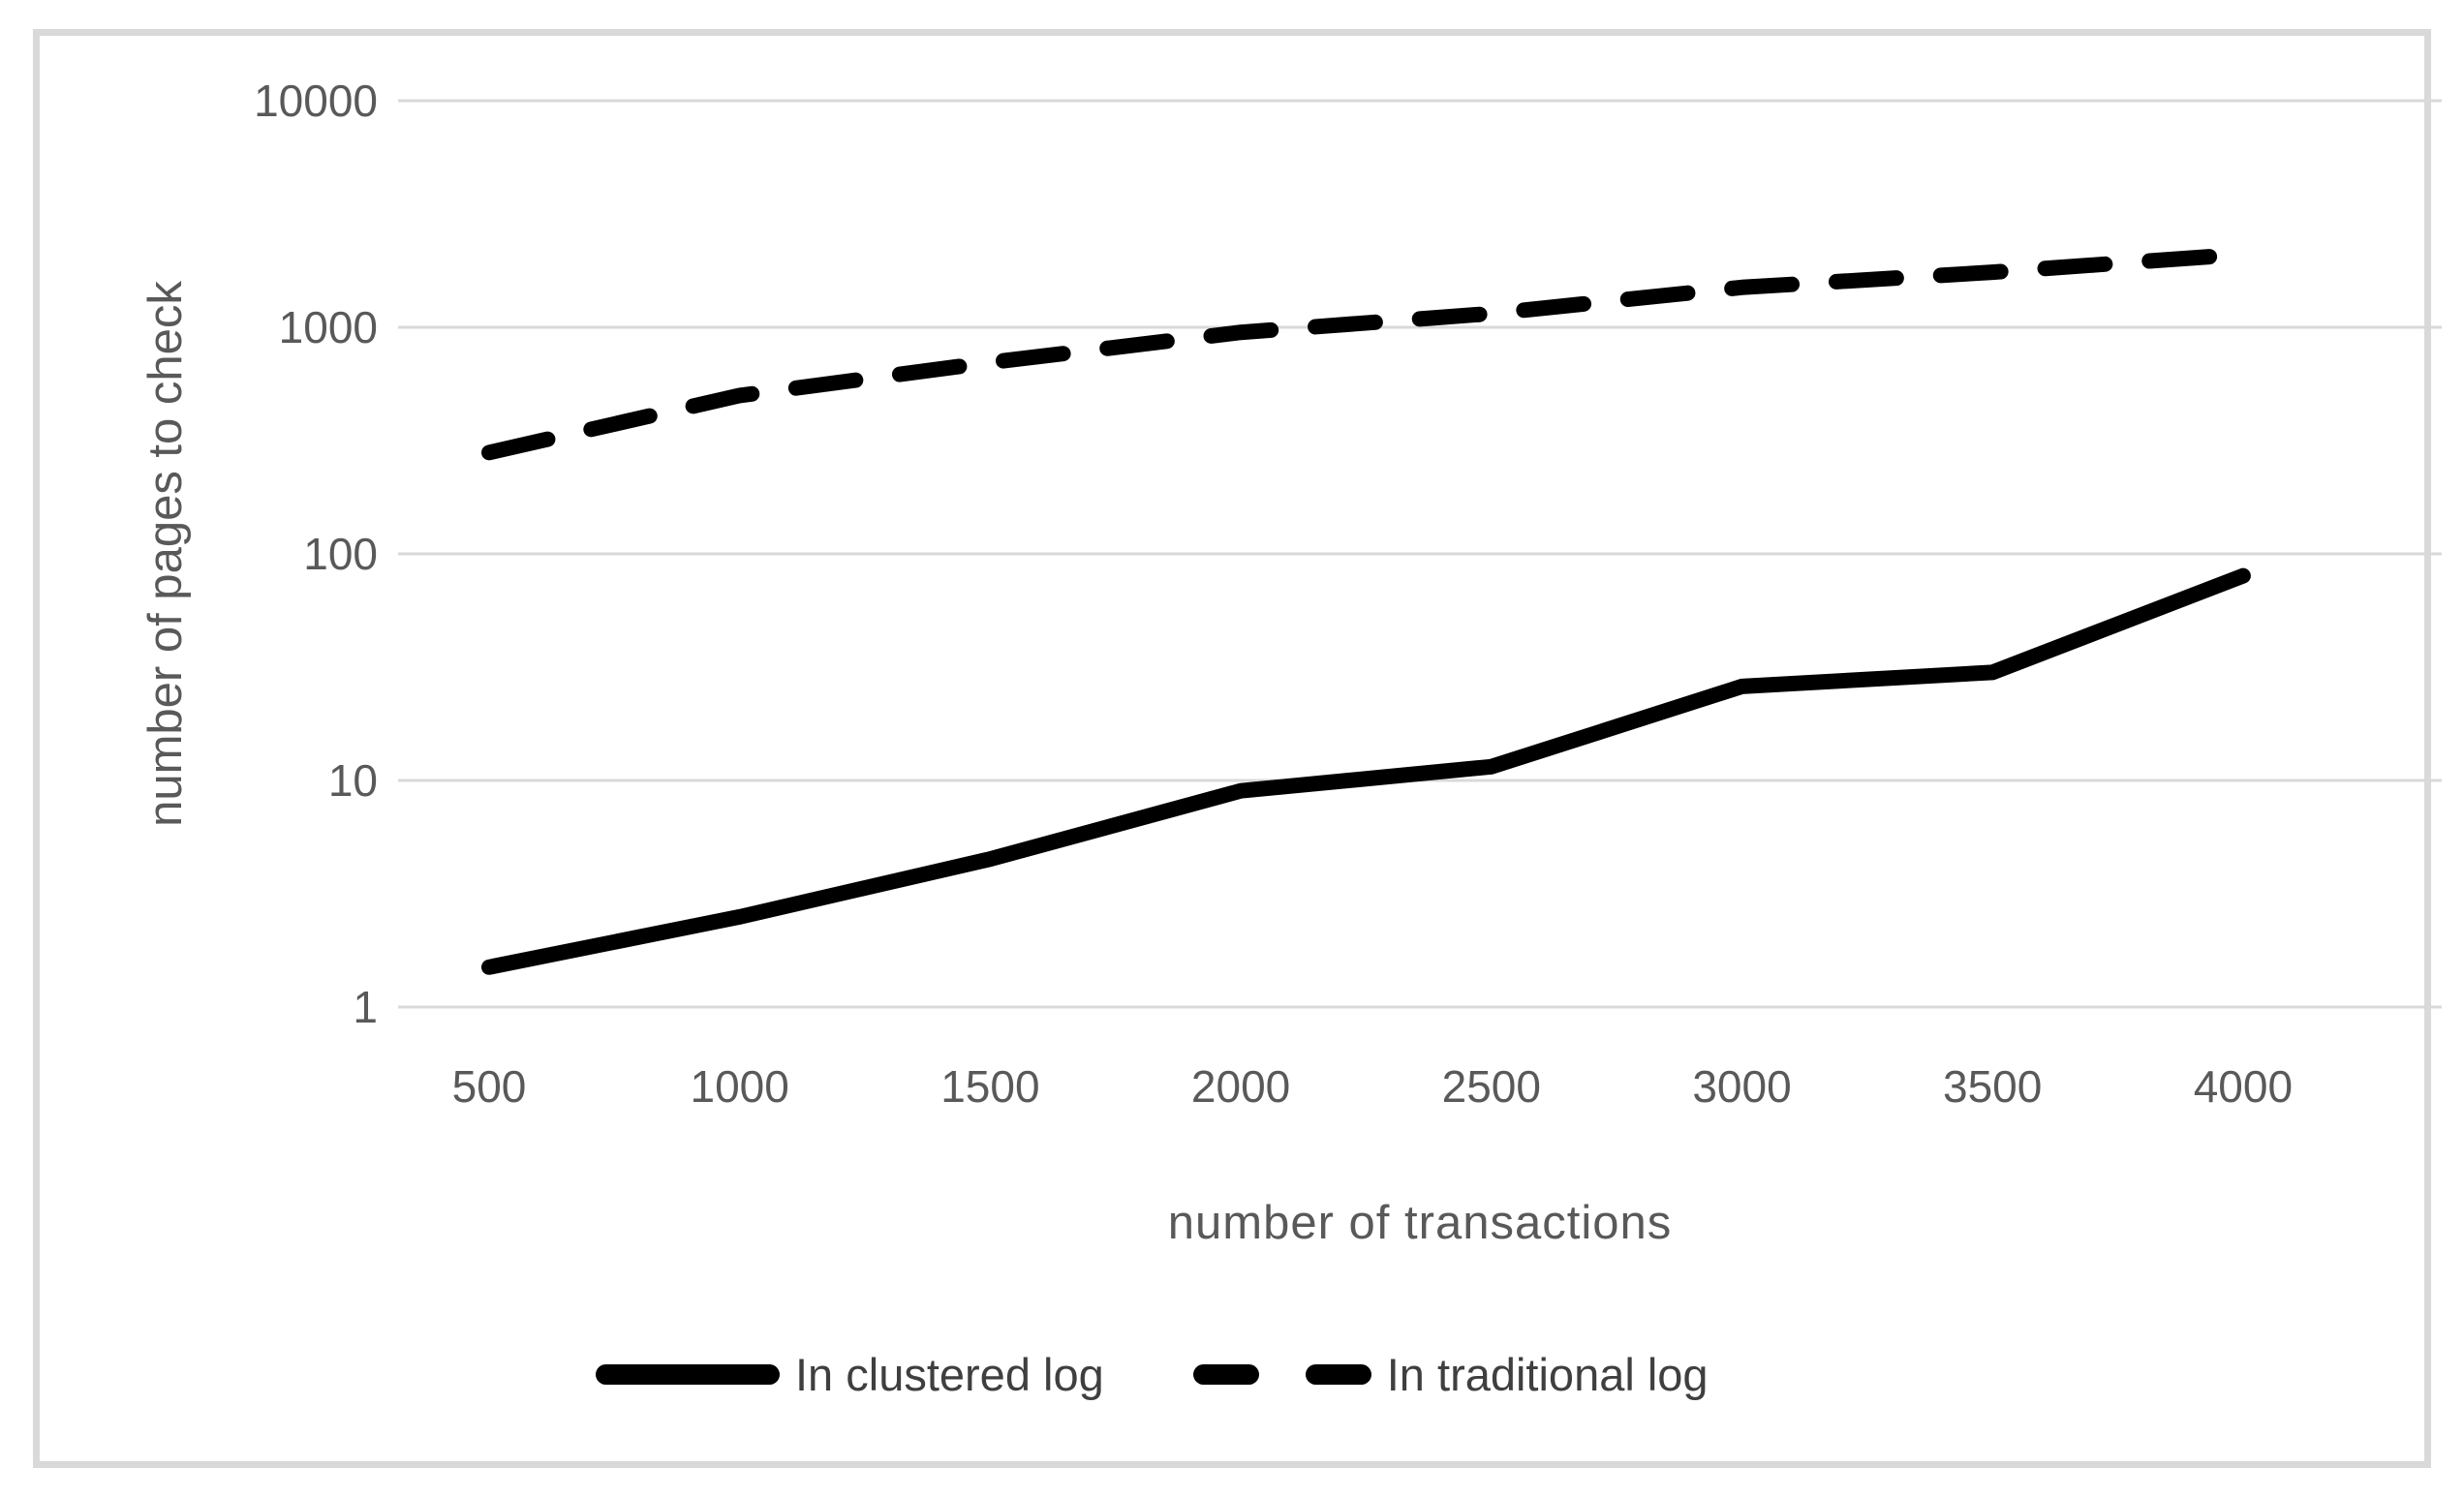 This screenshot has height=1497, width=2464. Describe the element at coordinates (352, 781) in the screenshot. I see `y-tick-label-10: 10` at that location.